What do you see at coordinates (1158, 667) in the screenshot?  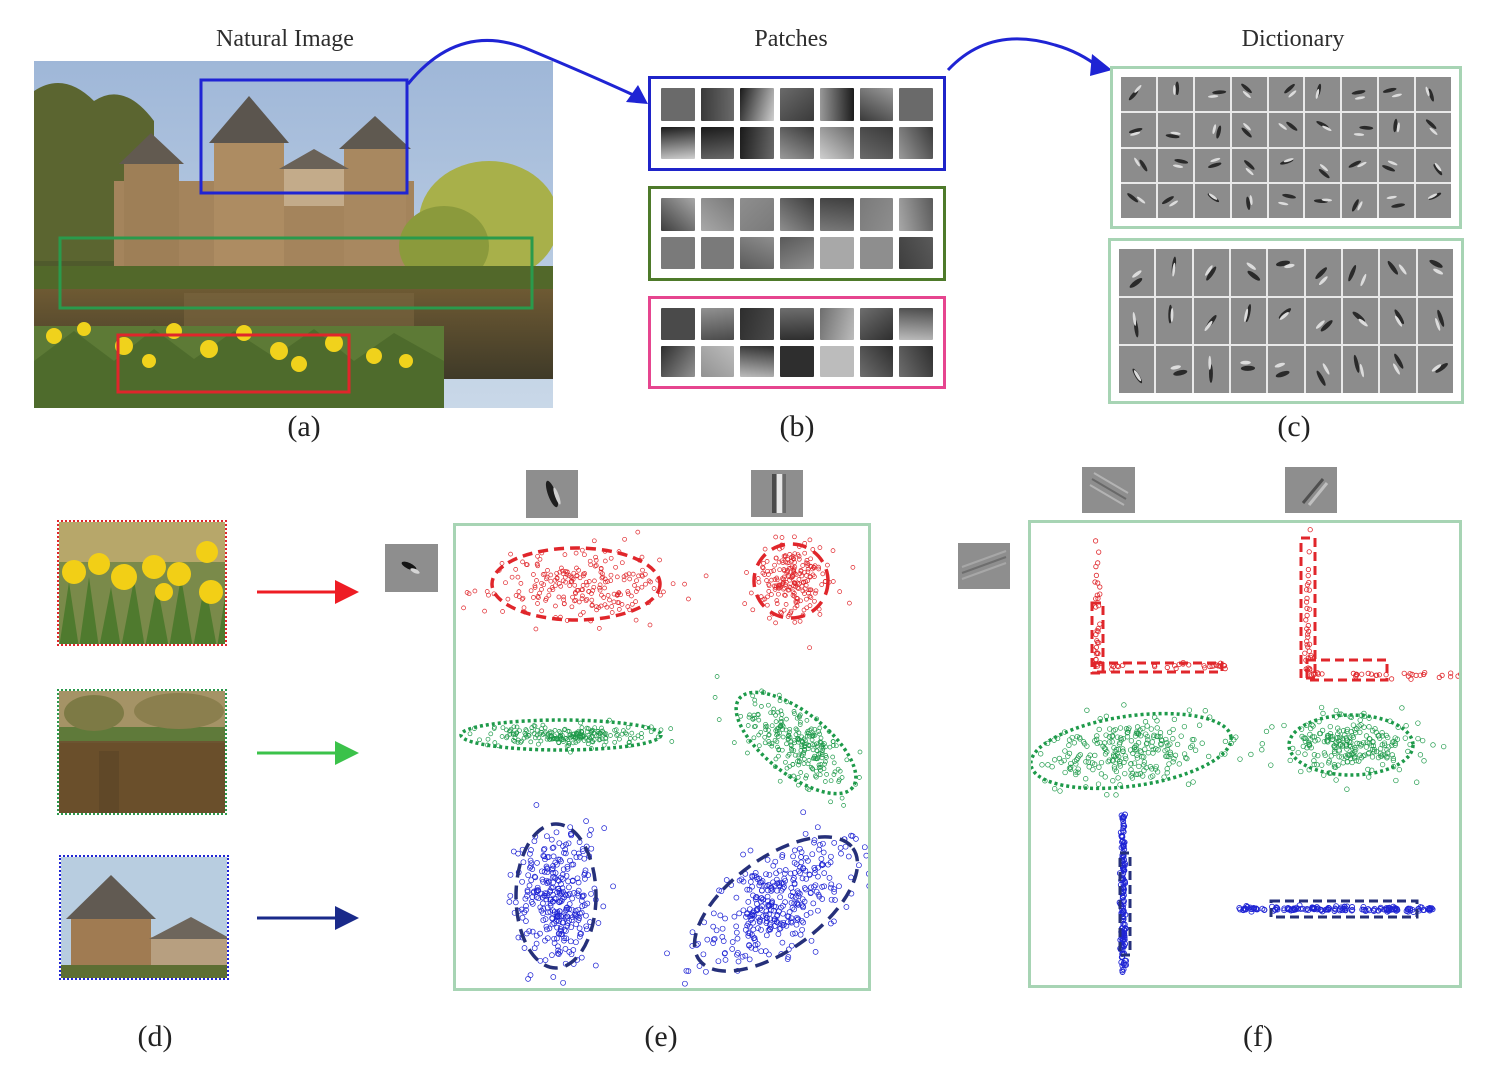 I see `red-cluster-box` at bounding box center [1158, 667].